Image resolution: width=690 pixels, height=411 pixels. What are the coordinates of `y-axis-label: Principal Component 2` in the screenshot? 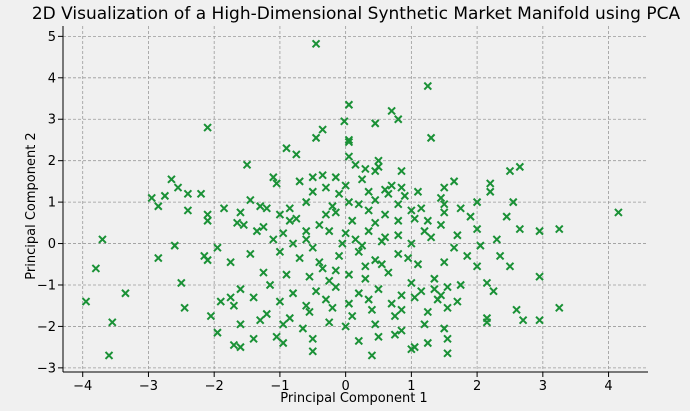 It's located at (31, 205).